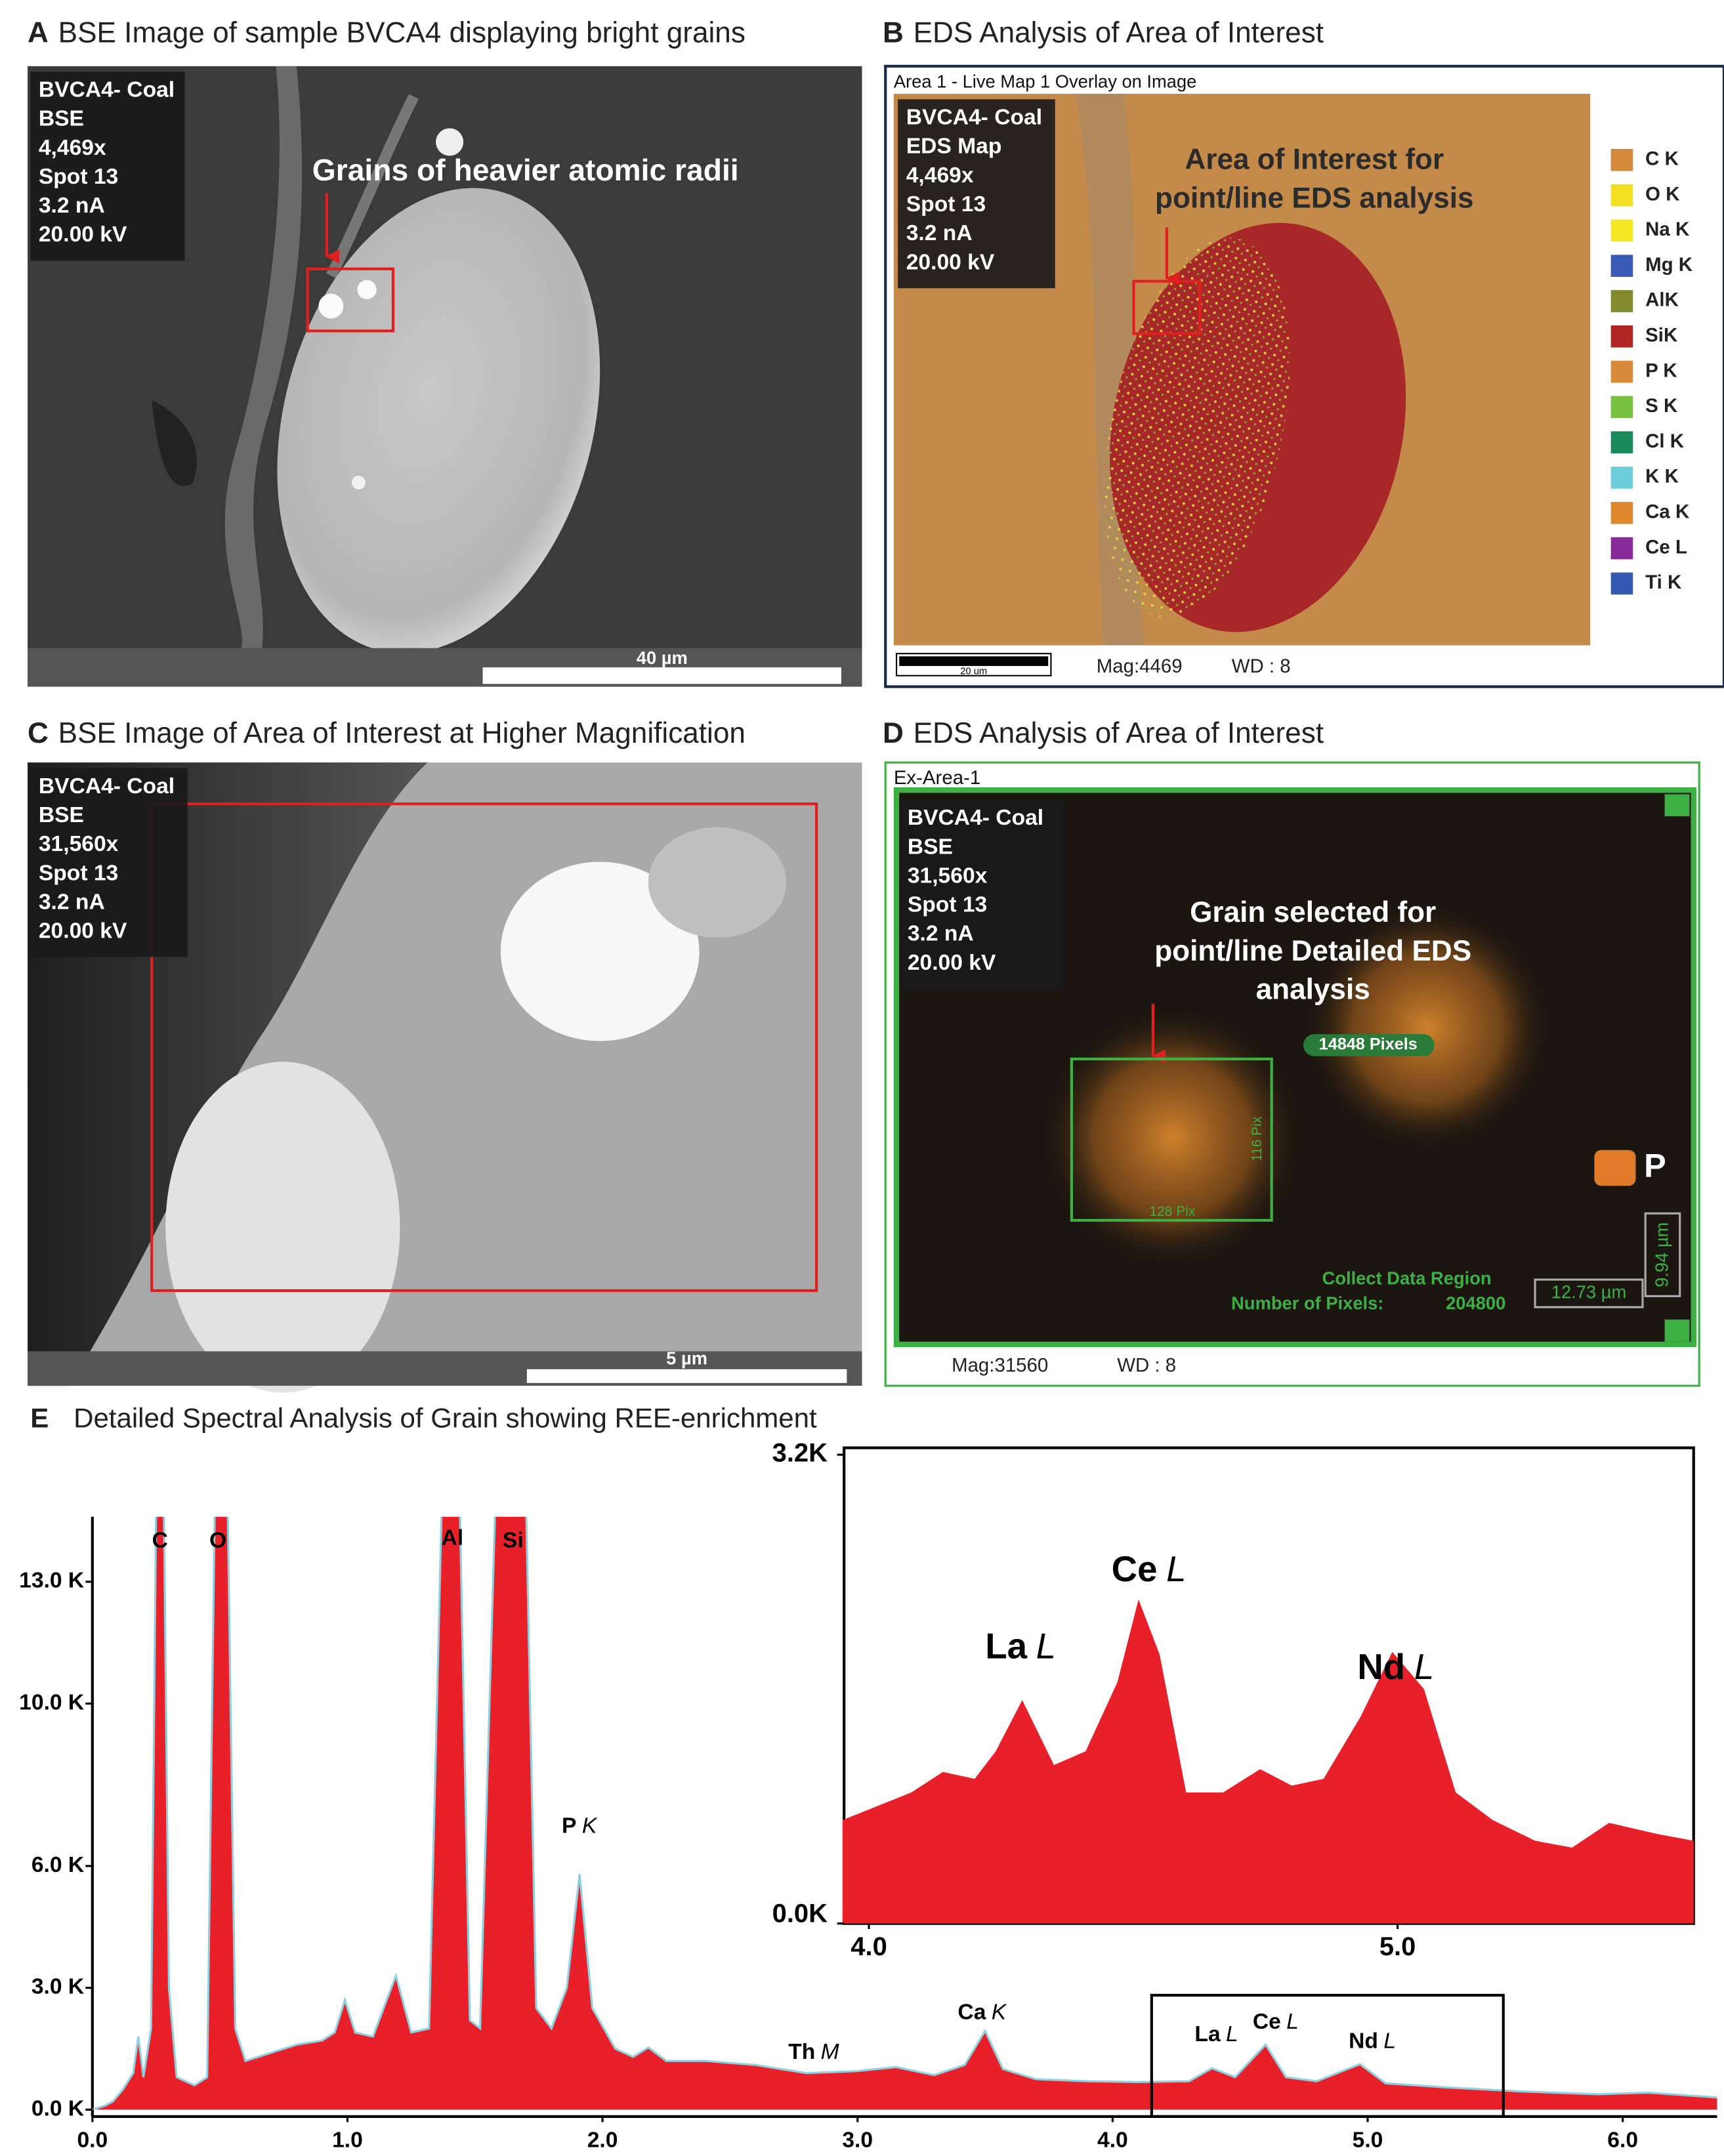 This screenshot has height=2156, width=1724. I want to click on legend-label: S K, so click(1661, 406).